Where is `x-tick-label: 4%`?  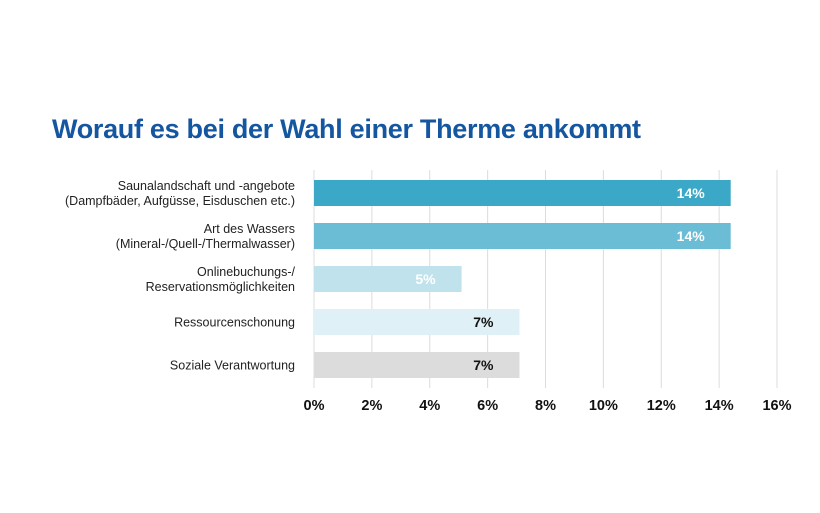 x-tick-label: 4% is located at coordinates (429, 406).